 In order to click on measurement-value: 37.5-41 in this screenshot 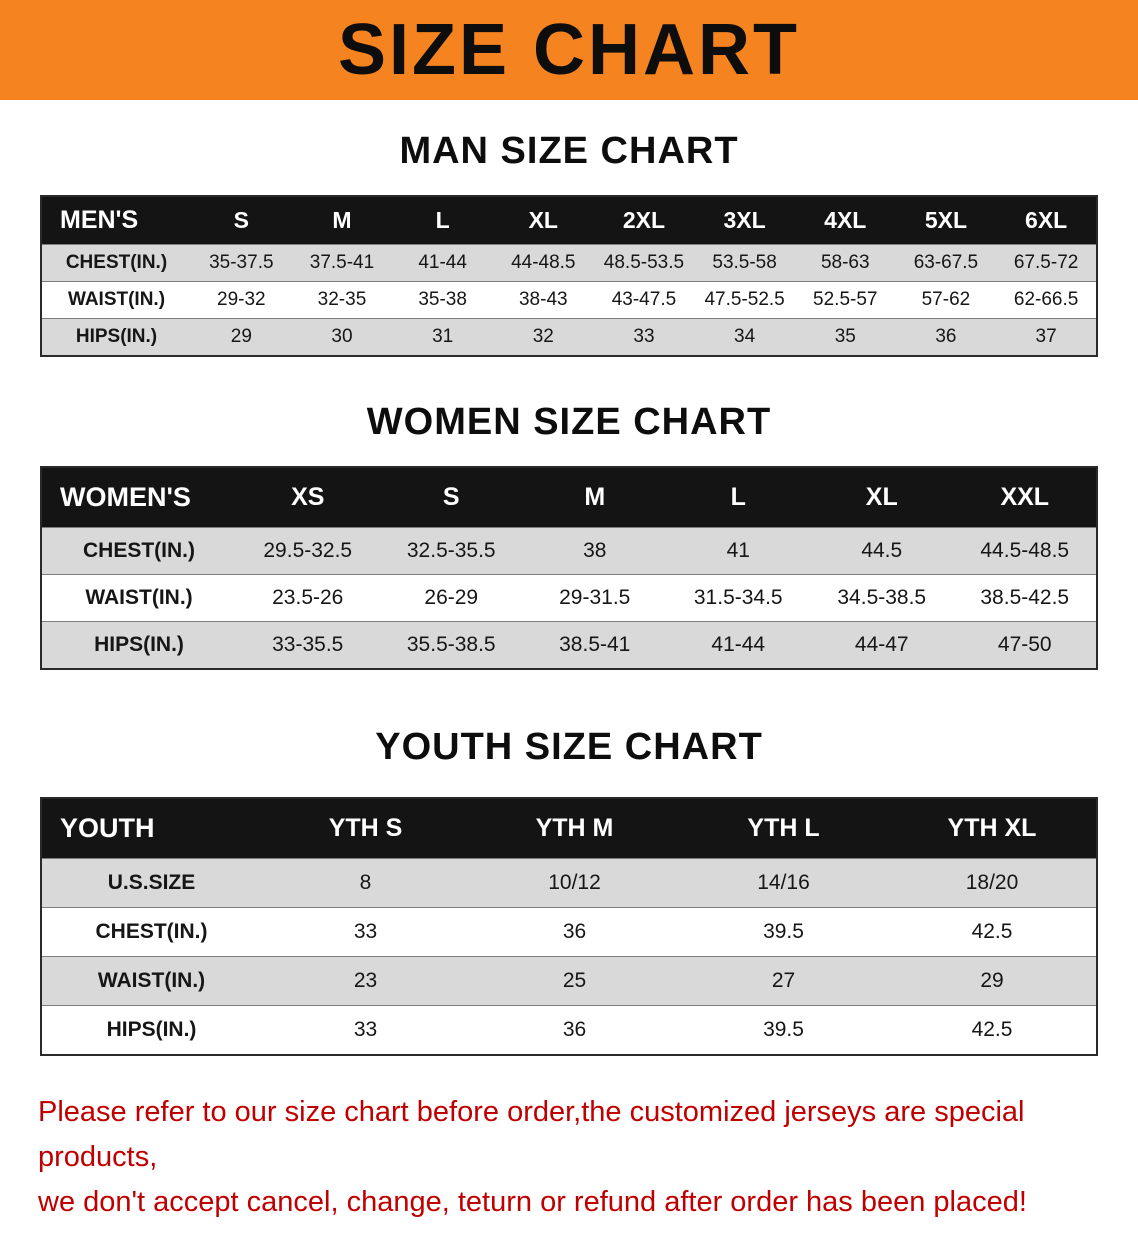, I will do `click(342, 262)`.